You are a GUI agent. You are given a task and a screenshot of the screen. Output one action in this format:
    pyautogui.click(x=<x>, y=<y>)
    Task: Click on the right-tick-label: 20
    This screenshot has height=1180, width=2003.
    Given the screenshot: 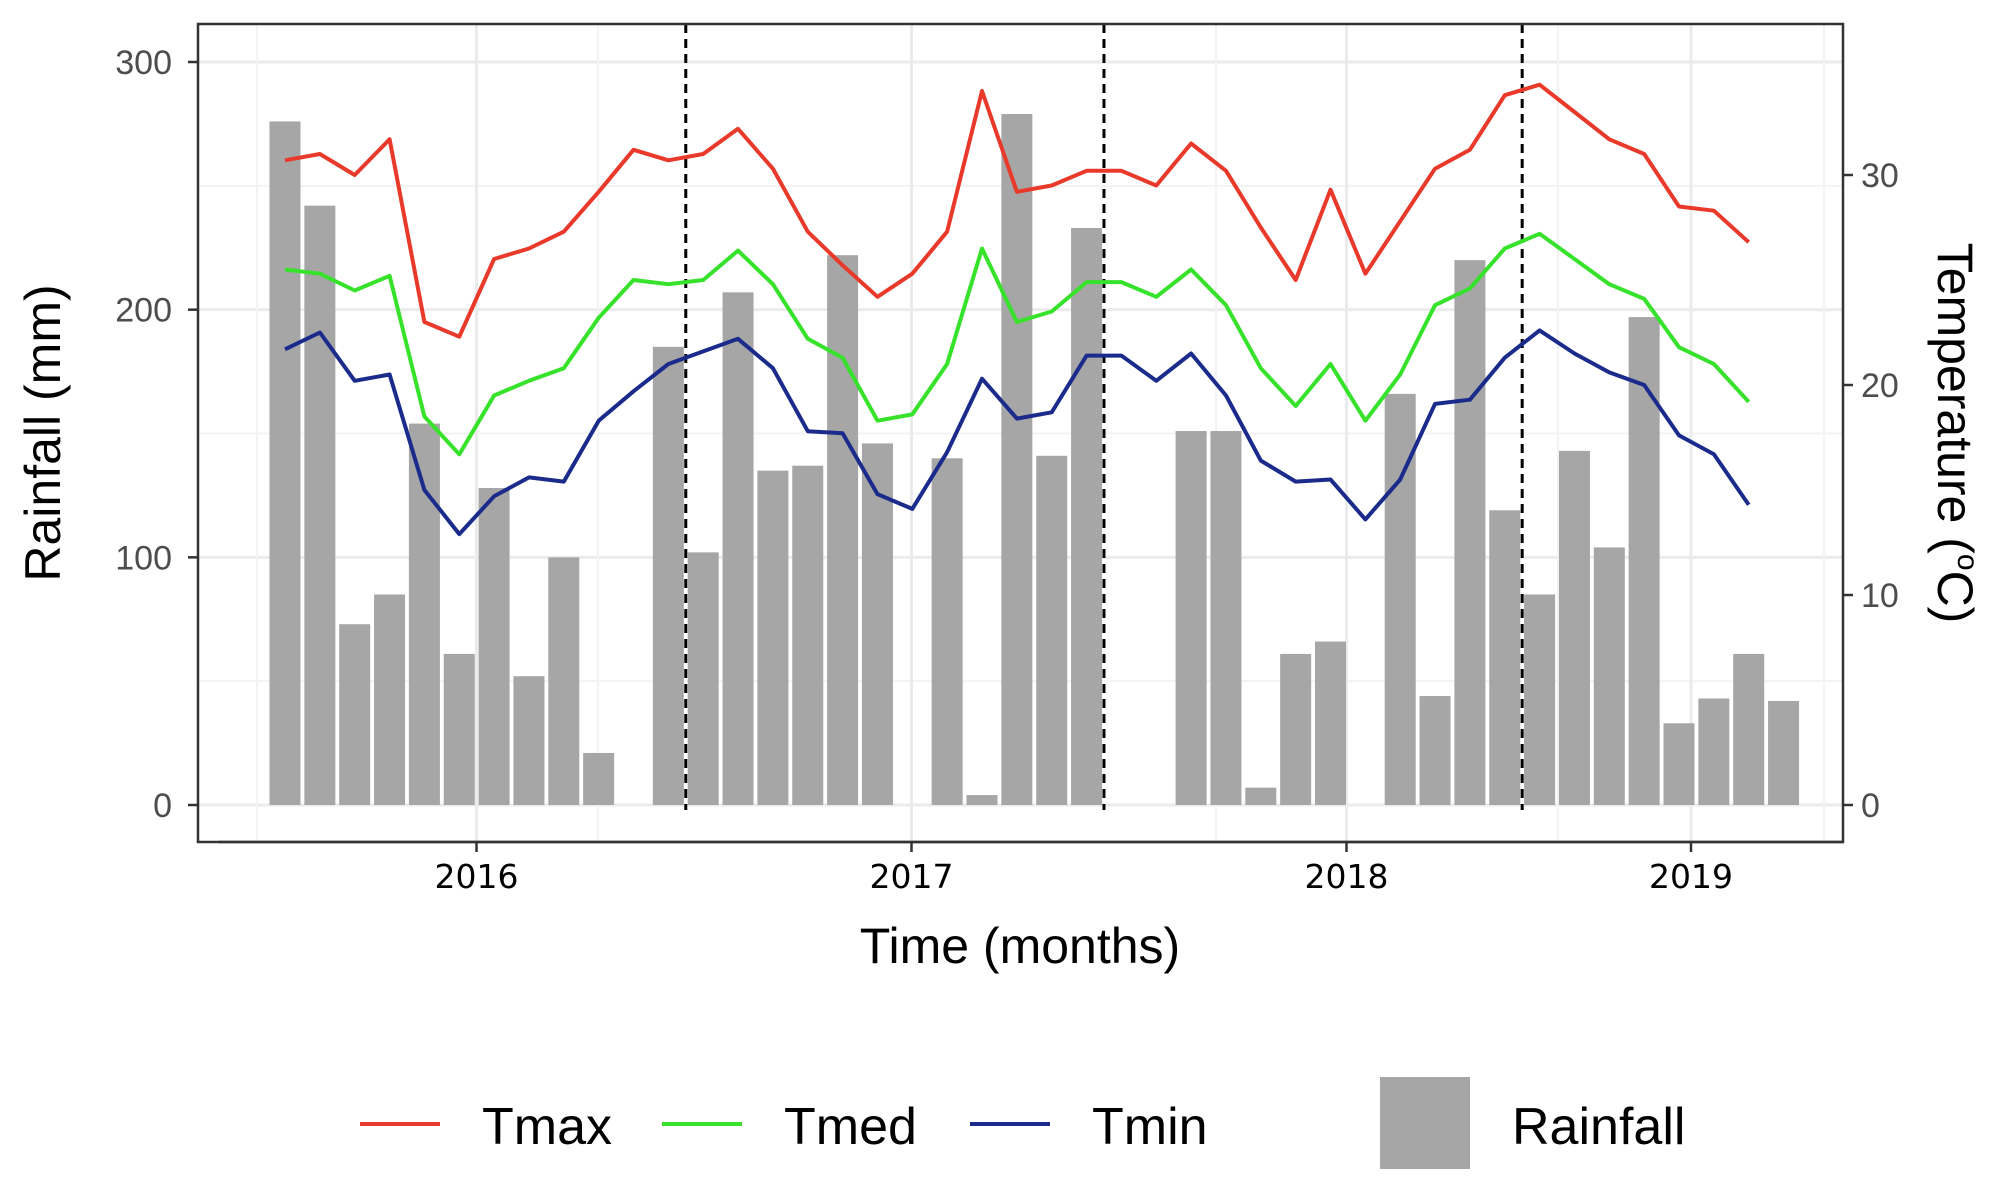 What is the action you would take?
    pyautogui.click(x=1880, y=386)
    